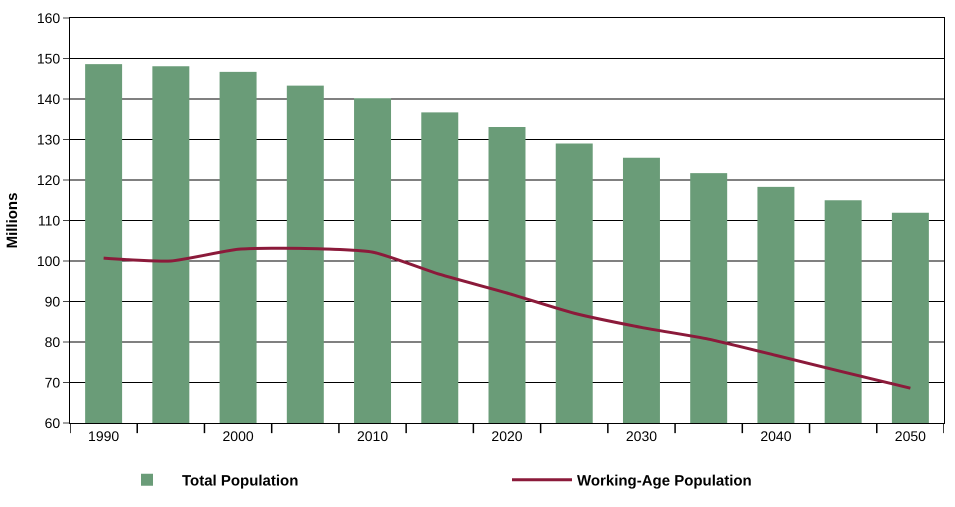  What do you see at coordinates (104, 436) in the screenshot?
I see `x-tick-label: 1990` at bounding box center [104, 436].